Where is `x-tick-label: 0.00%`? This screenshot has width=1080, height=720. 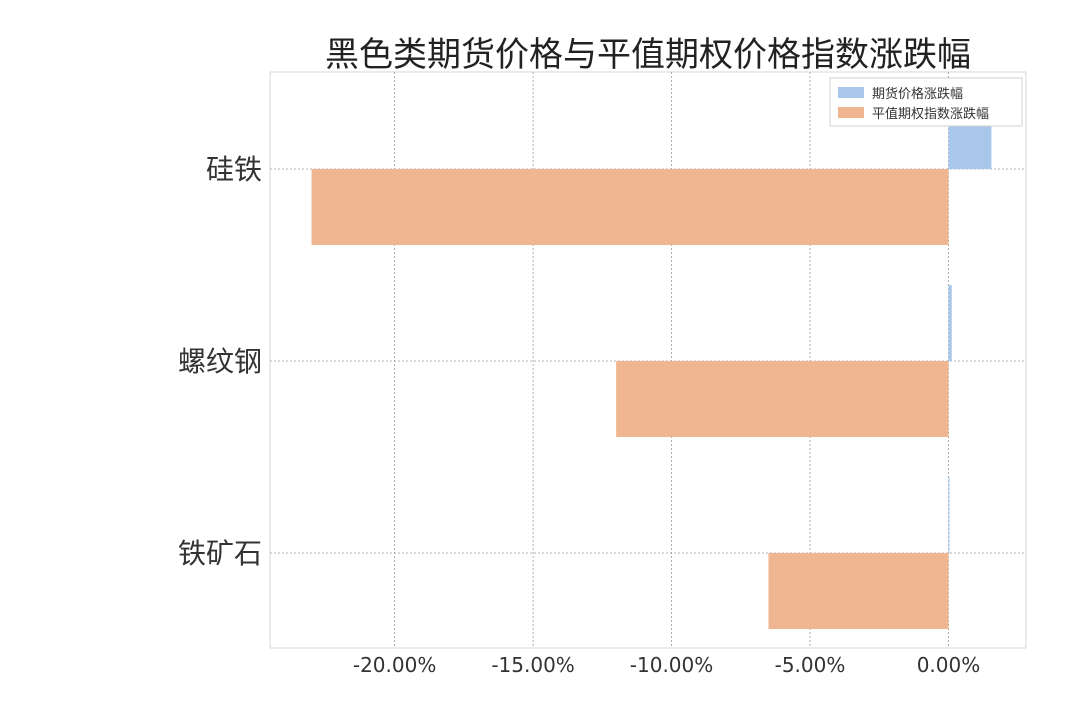 x-tick-label: 0.00% is located at coordinates (949, 665).